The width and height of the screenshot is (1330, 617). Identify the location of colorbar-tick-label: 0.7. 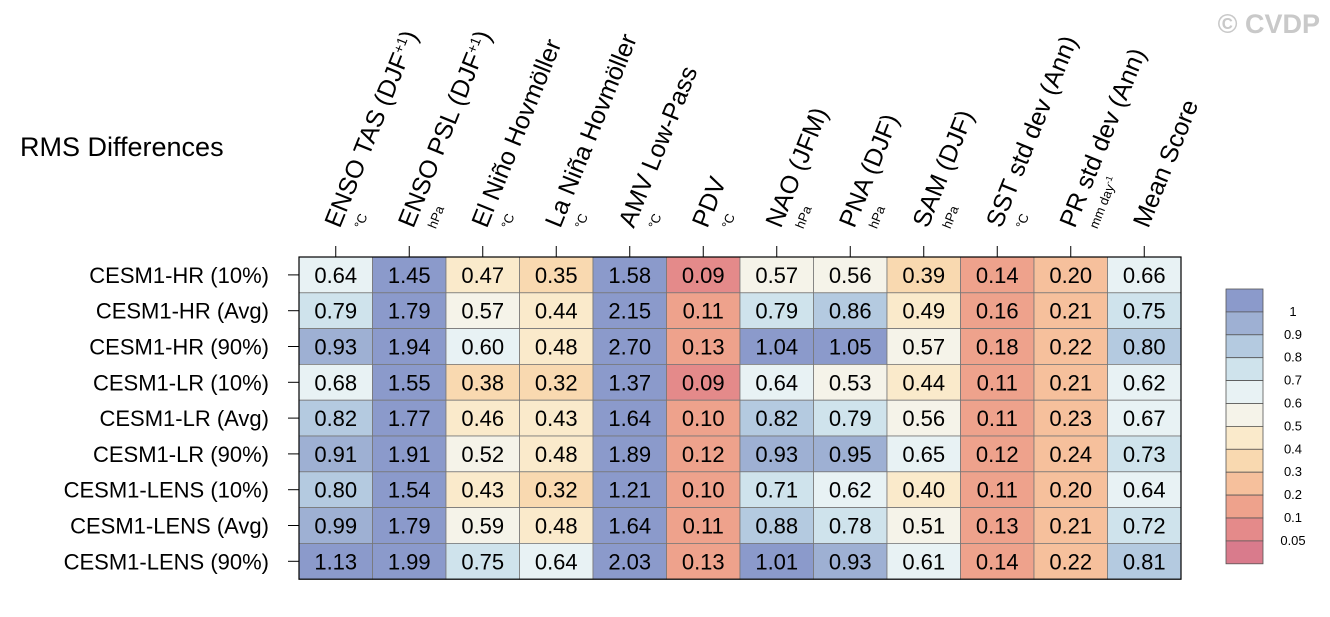
(1293, 380).